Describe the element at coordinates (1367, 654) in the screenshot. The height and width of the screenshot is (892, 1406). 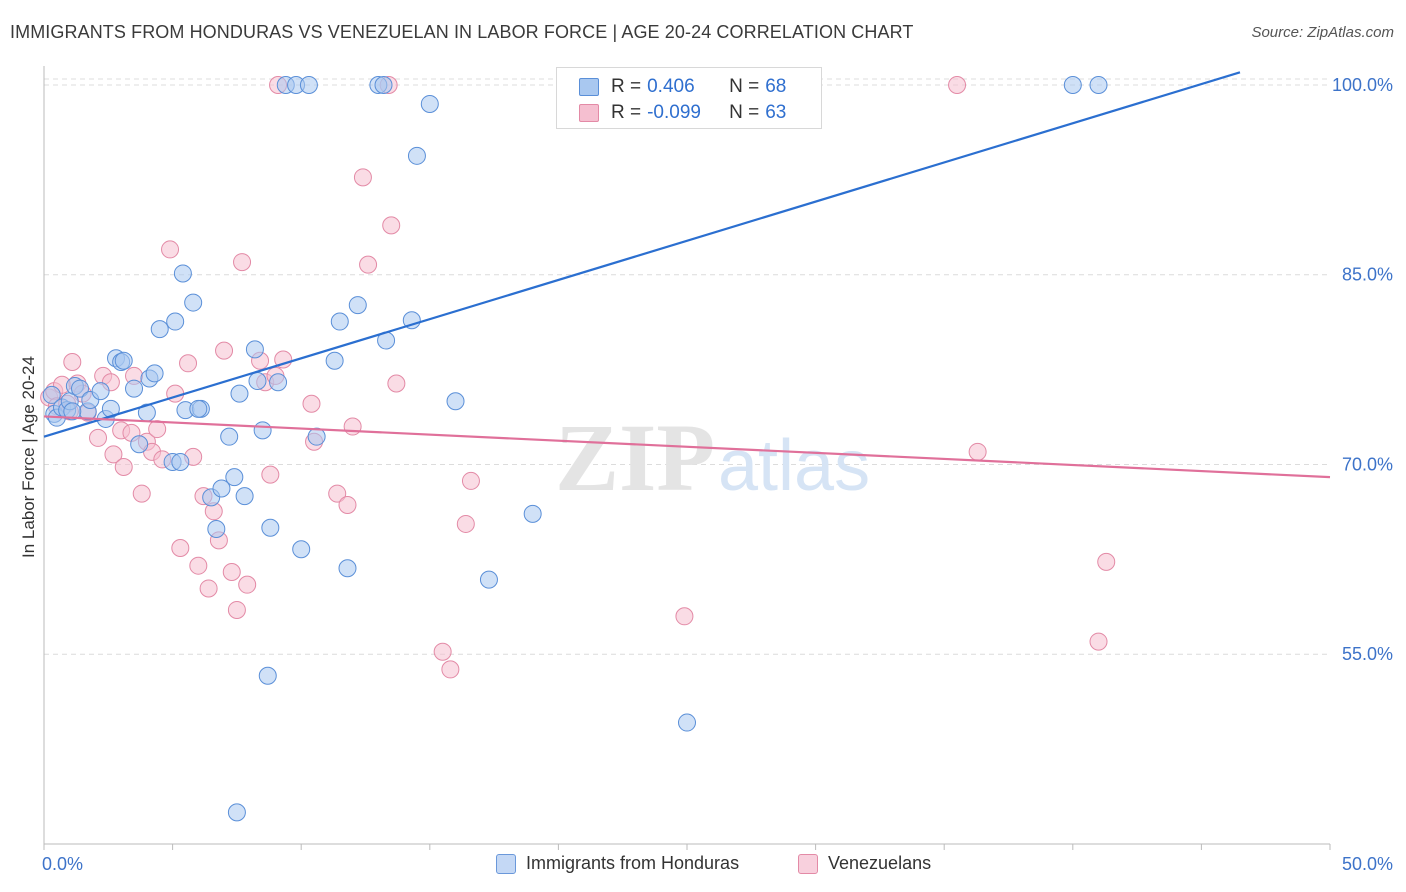
I see `y-tick-label: 55.0%` at that location.